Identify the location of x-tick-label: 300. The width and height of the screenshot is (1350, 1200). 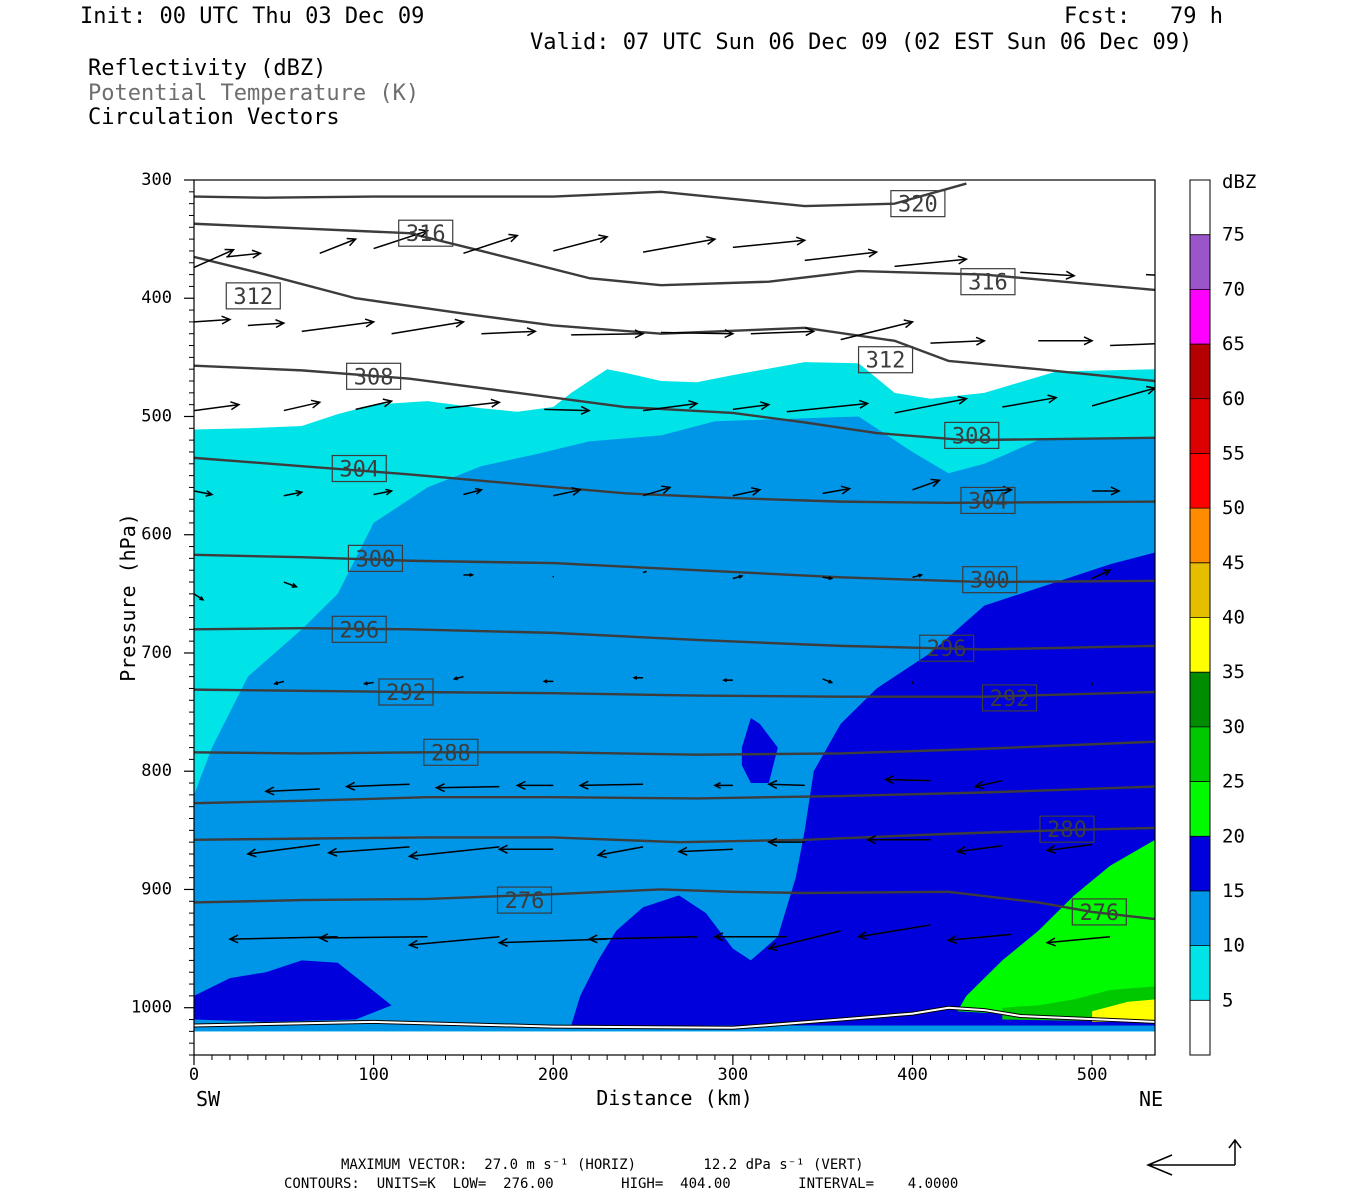
(733, 1075).